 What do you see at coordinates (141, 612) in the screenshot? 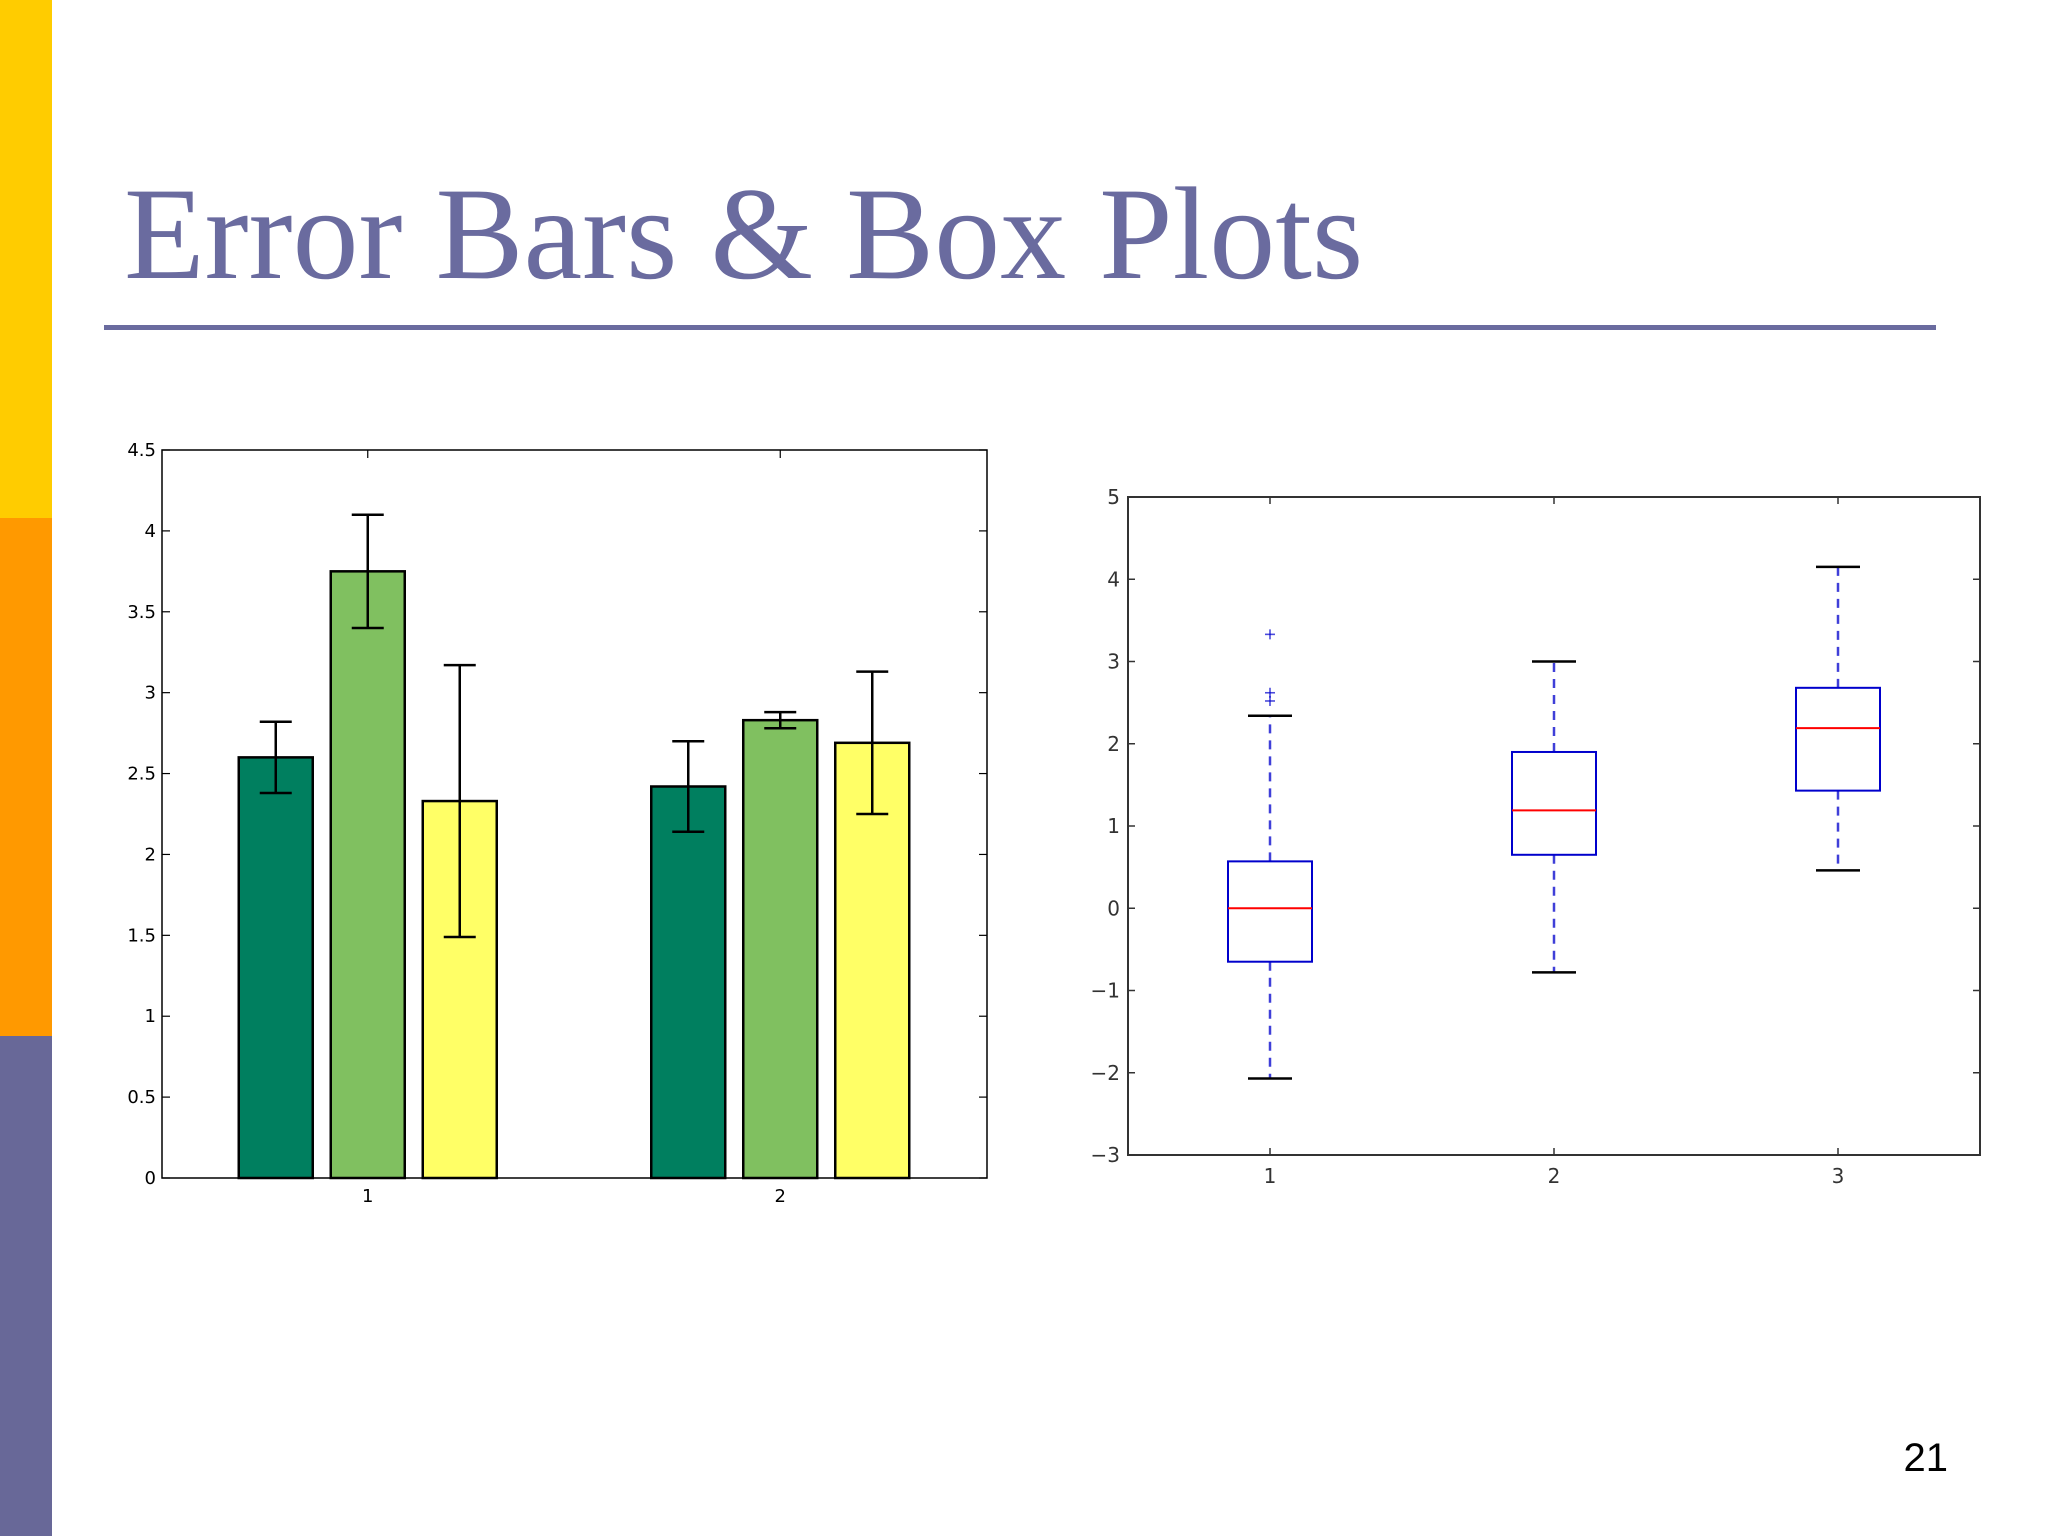
I see `y-tick-label: 3.5` at bounding box center [141, 612].